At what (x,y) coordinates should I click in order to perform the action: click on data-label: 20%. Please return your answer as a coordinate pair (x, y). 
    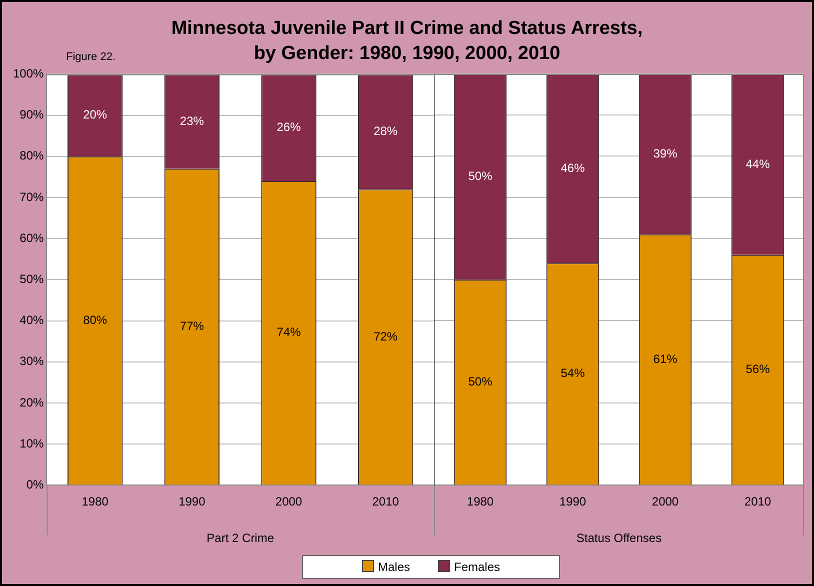
    Looking at the image, I should click on (95, 115).